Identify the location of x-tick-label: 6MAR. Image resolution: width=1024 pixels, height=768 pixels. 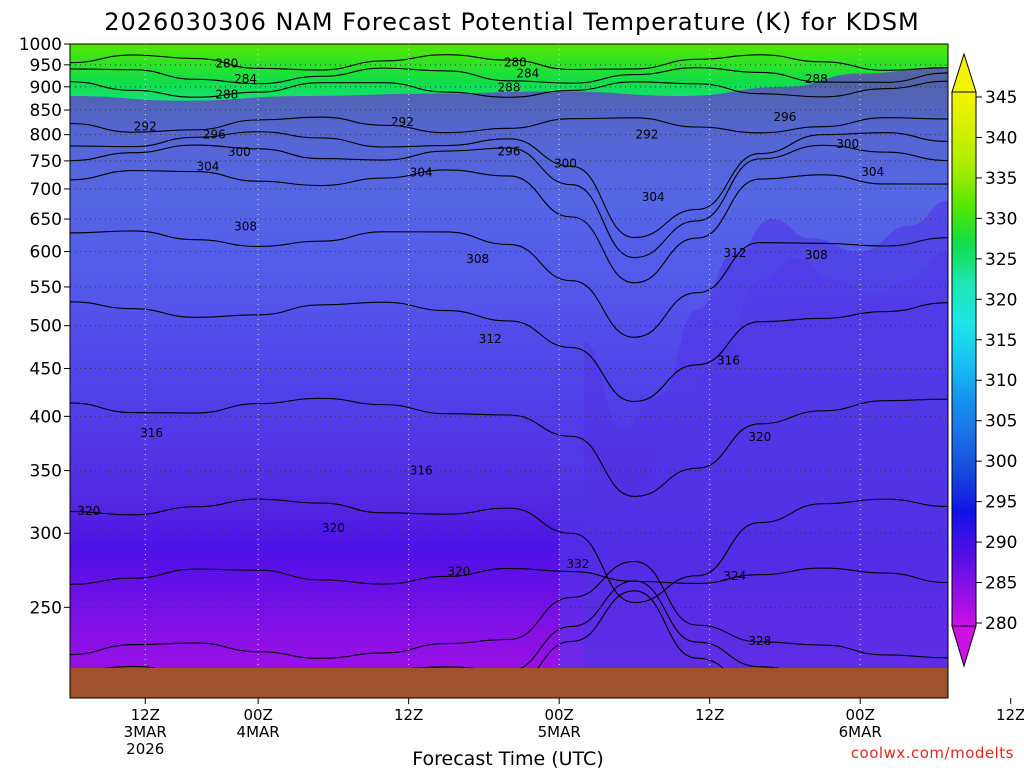
(860, 732).